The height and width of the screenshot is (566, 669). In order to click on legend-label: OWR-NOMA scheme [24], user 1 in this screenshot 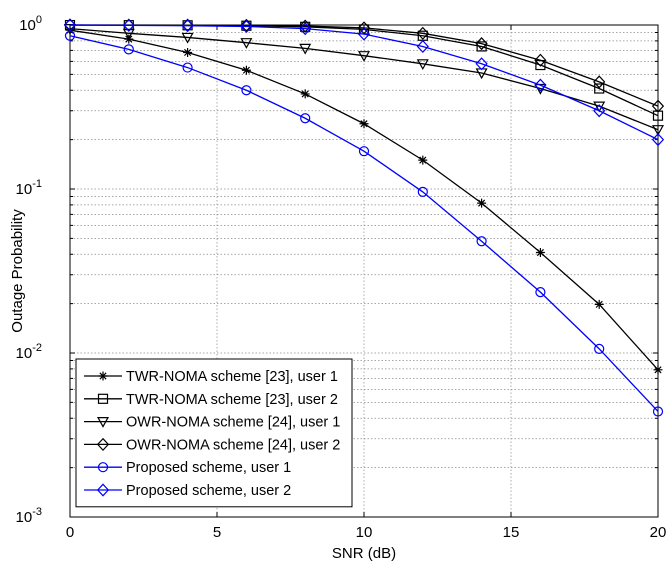, I will do `click(233, 423)`.